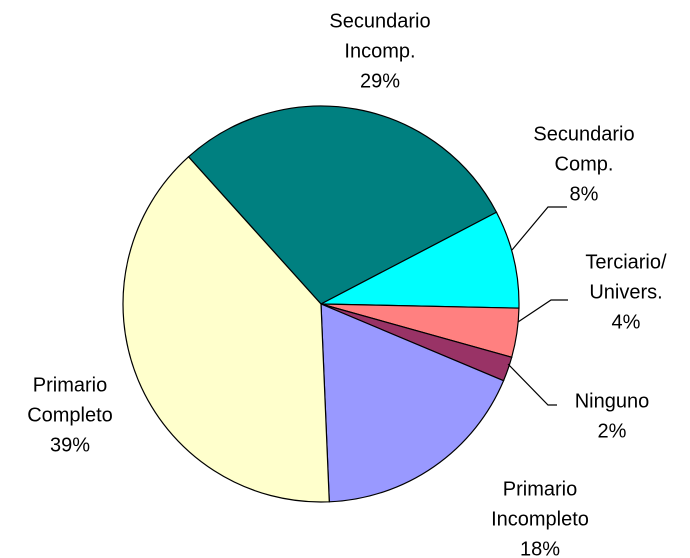 This screenshot has height=558, width=690. I want to click on value-label: 4%, so click(626, 322).